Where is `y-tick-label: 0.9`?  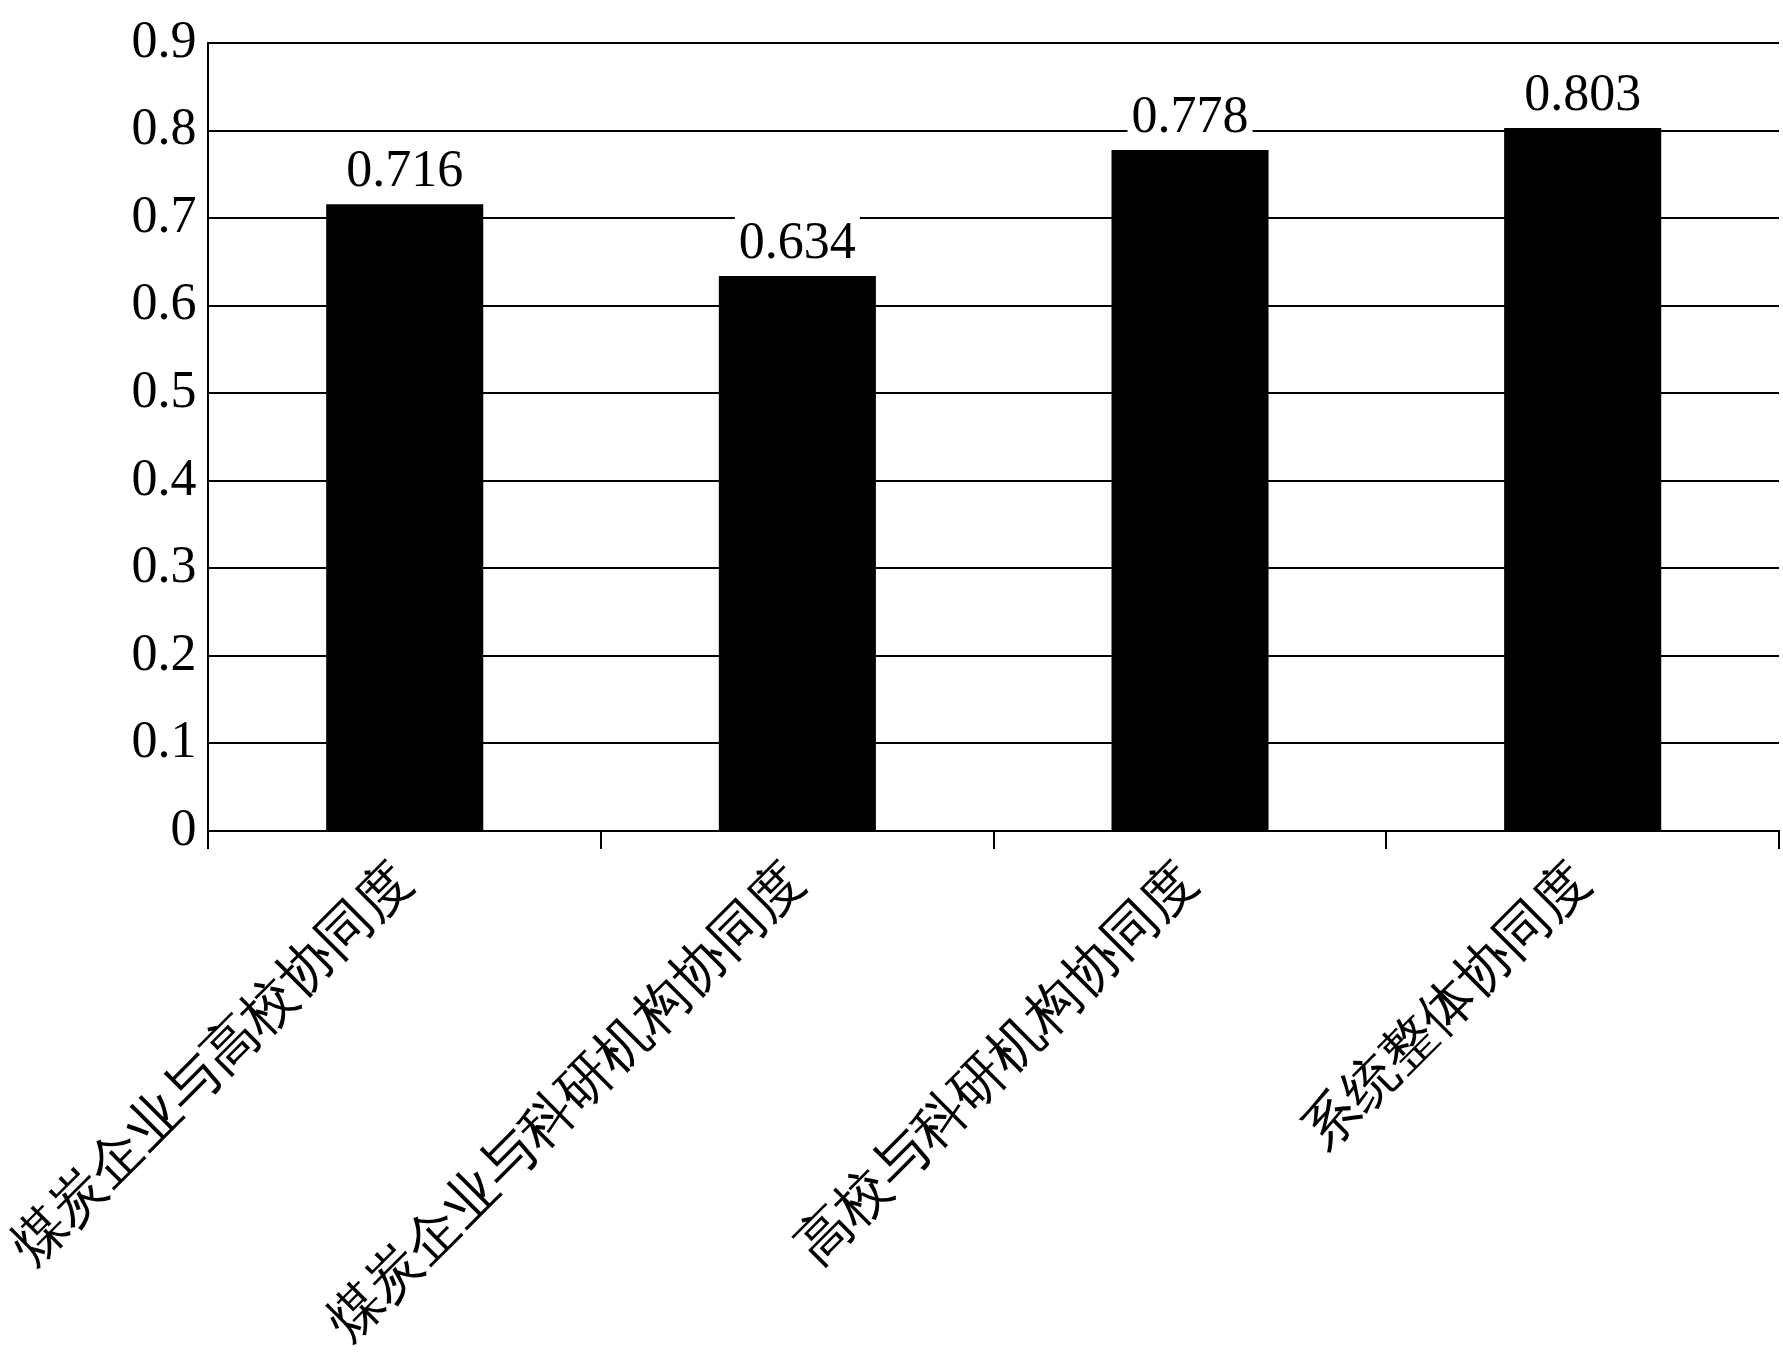
y-tick-label: 0.9 is located at coordinates (164, 39).